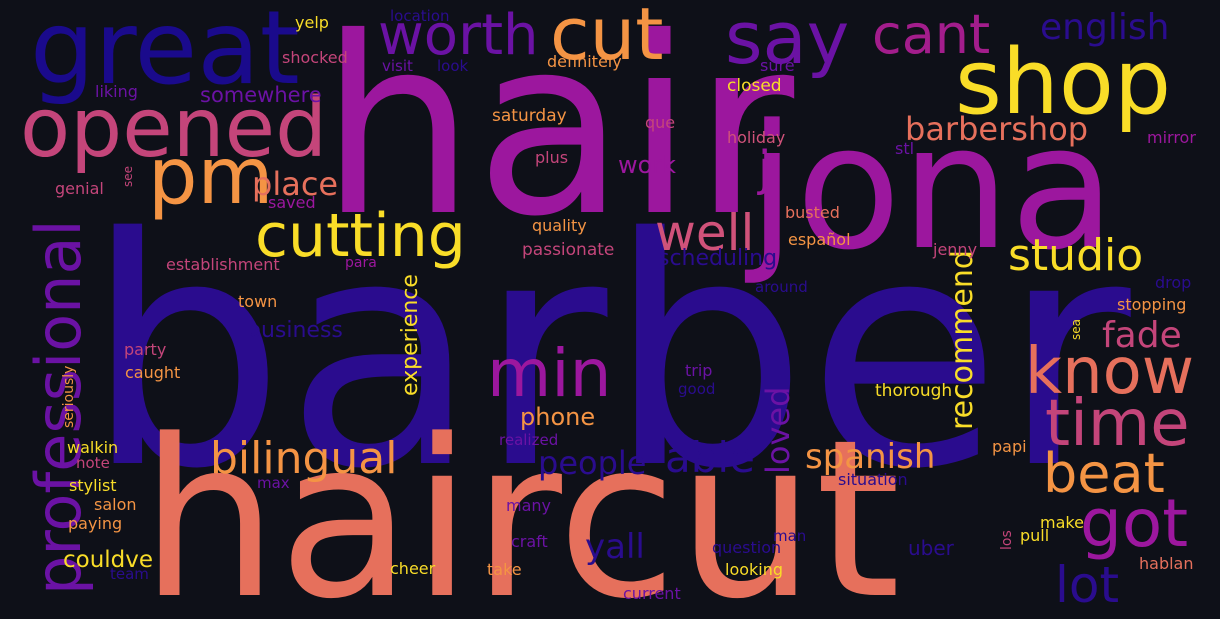 The height and width of the screenshot is (619, 1220). I want to click on word-hablan: hablan, so click(1166, 563).